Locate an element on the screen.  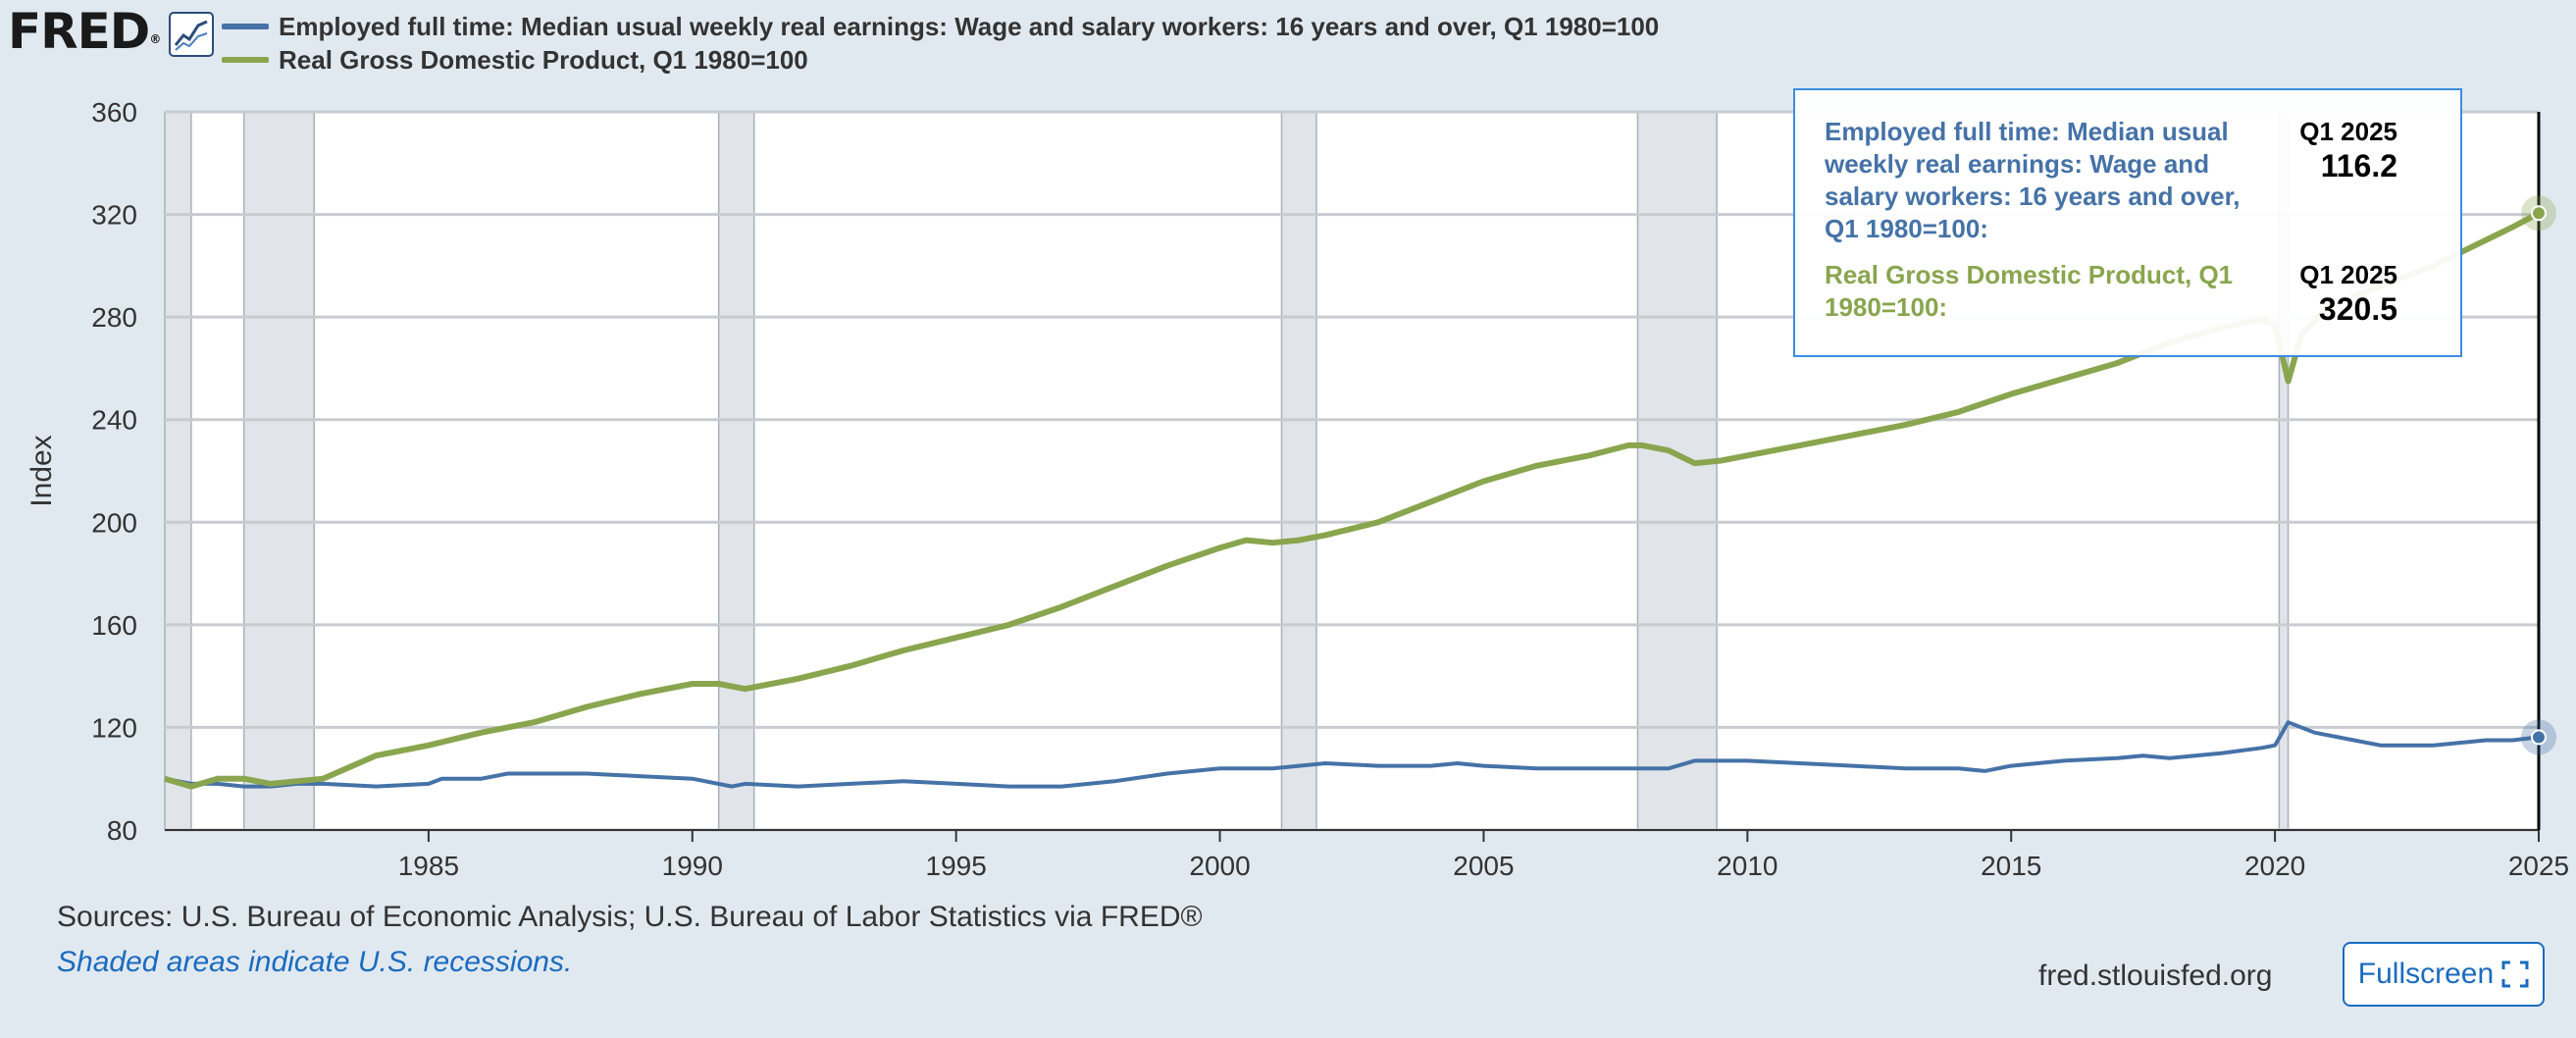
y-tick-label: 120 is located at coordinates (114, 727).